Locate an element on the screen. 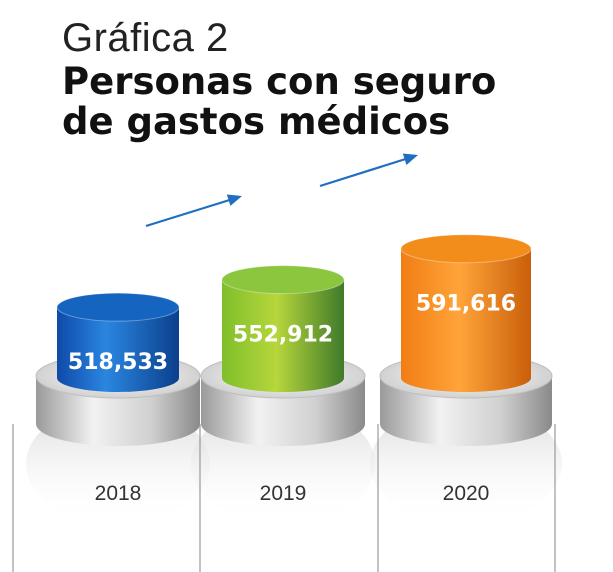 Image resolution: width=613 pixels, height=572 pixels. bar-2019 is located at coordinates (283, 335).